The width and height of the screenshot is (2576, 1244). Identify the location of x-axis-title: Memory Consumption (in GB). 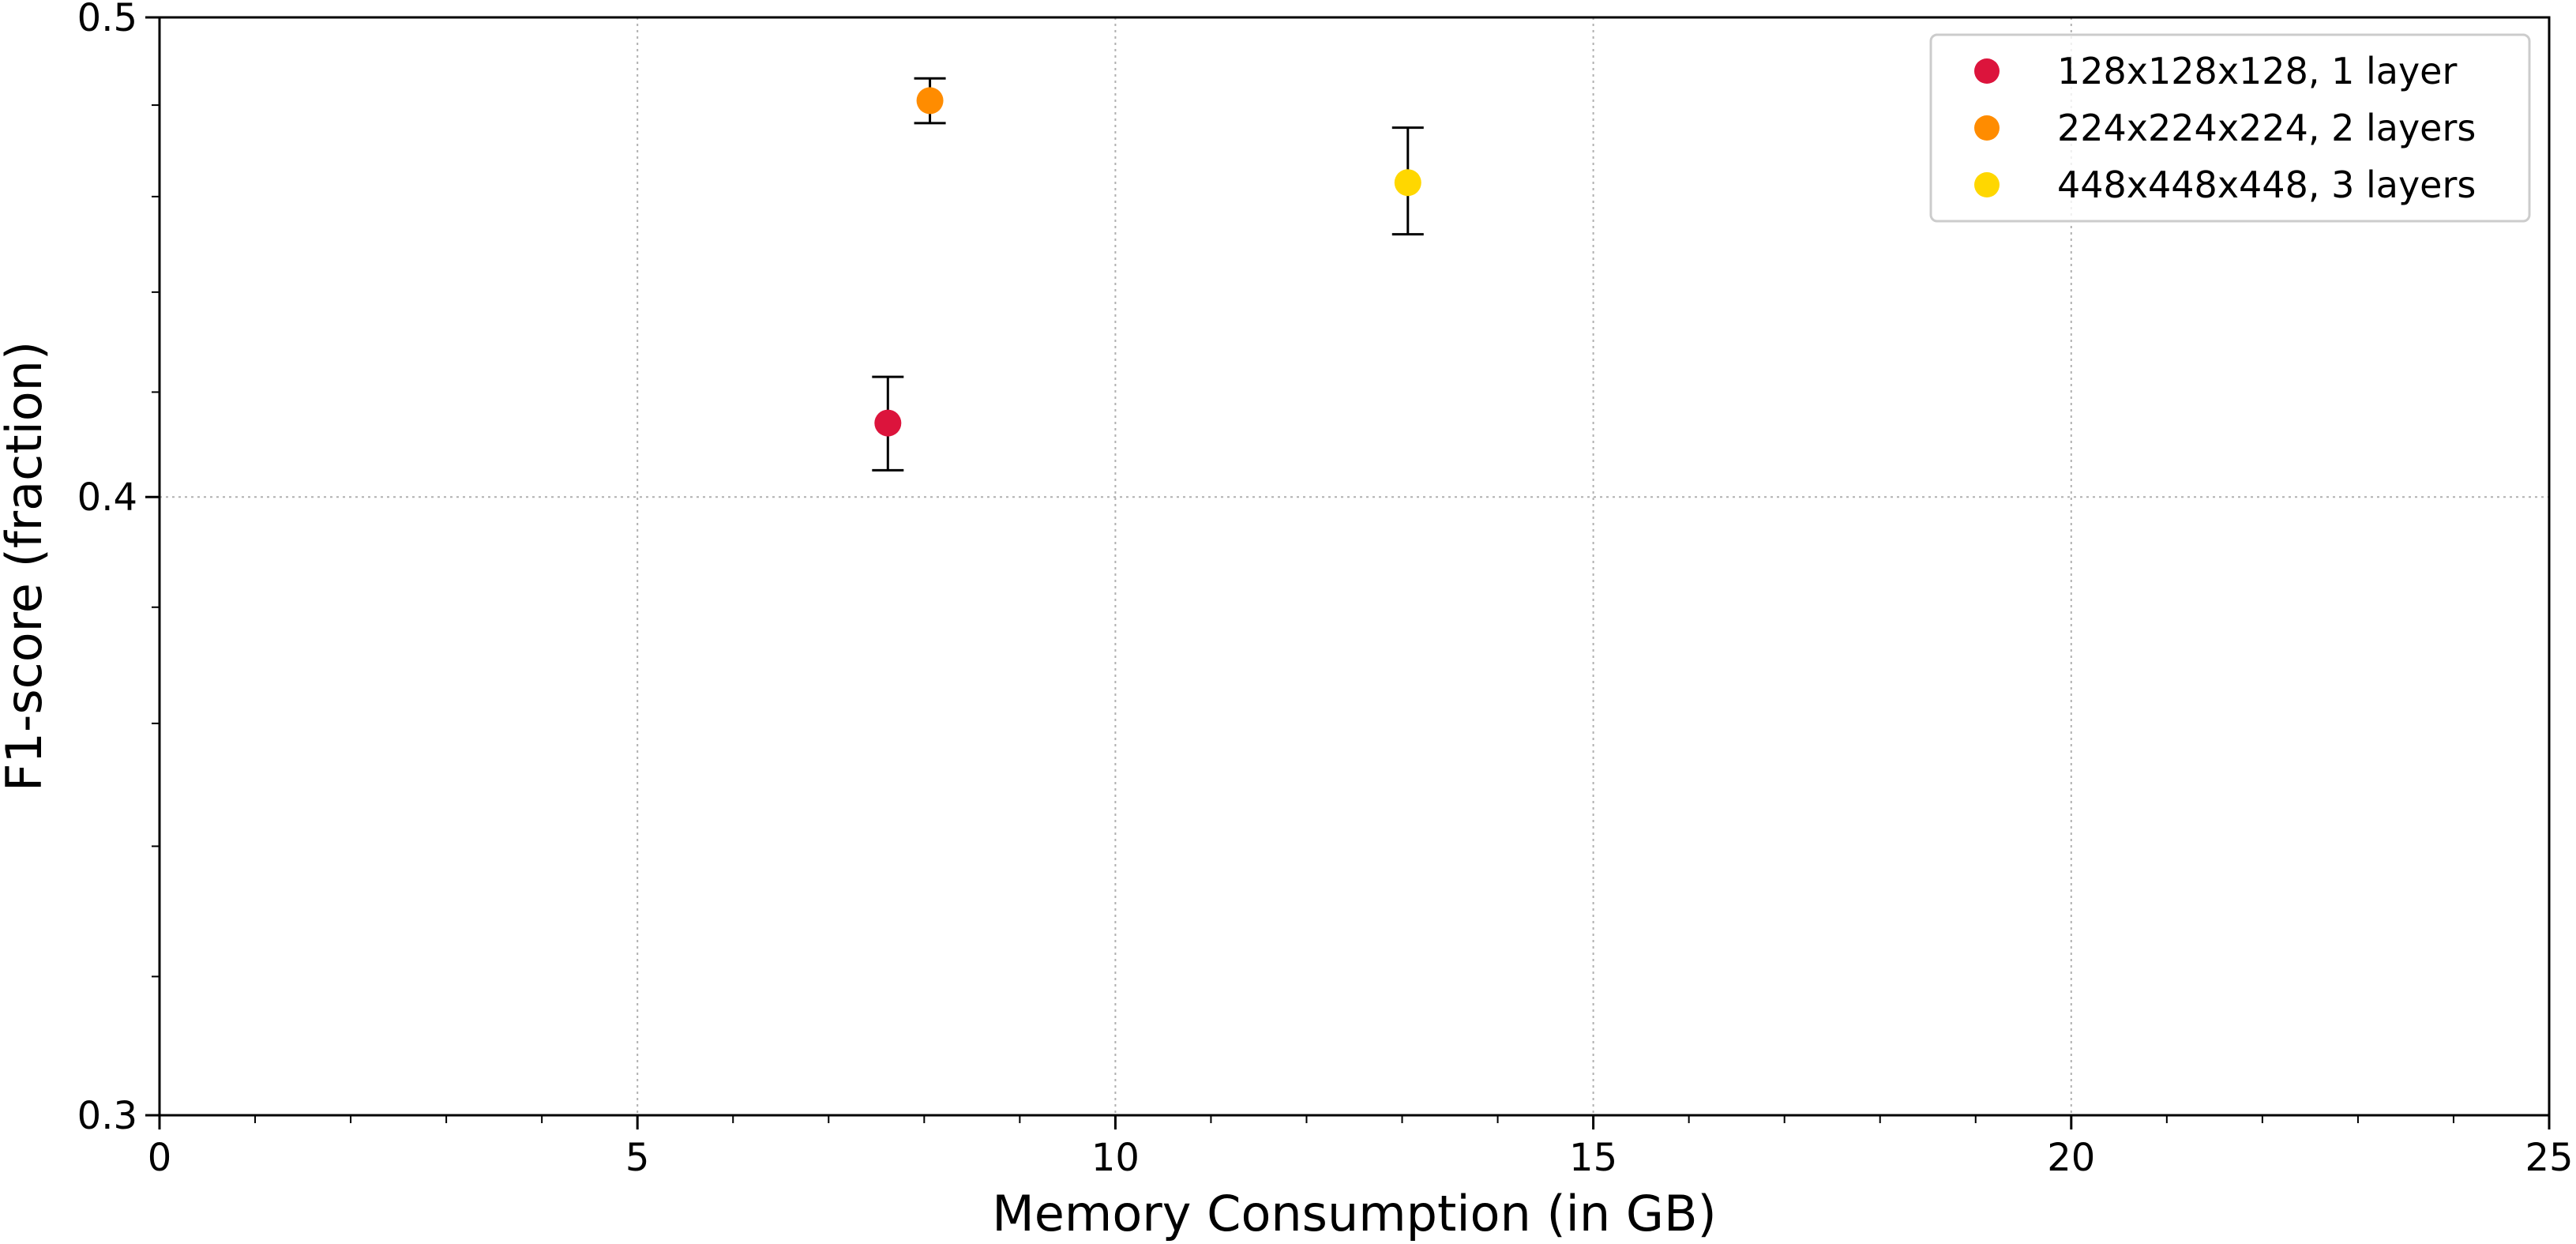
(1354, 1213).